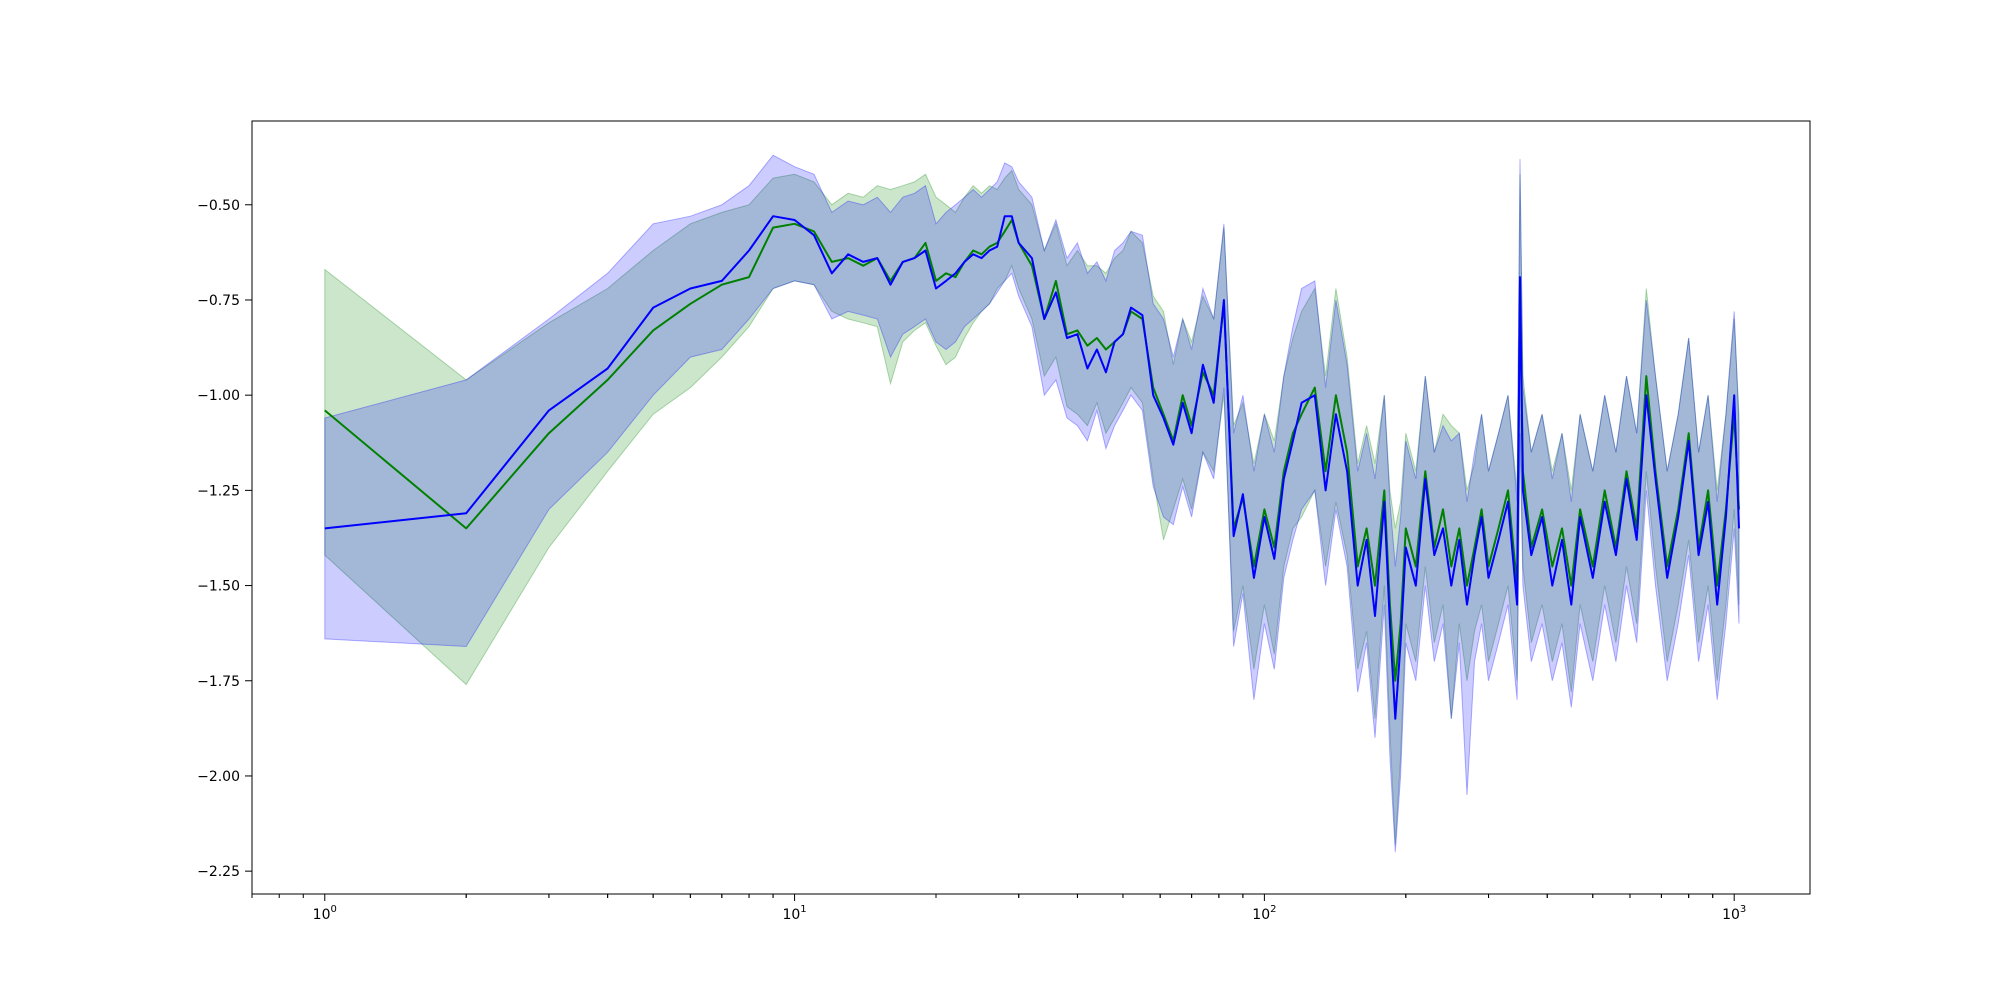  I want to click on x-tick-label: 10⁰, so click(325, 913).